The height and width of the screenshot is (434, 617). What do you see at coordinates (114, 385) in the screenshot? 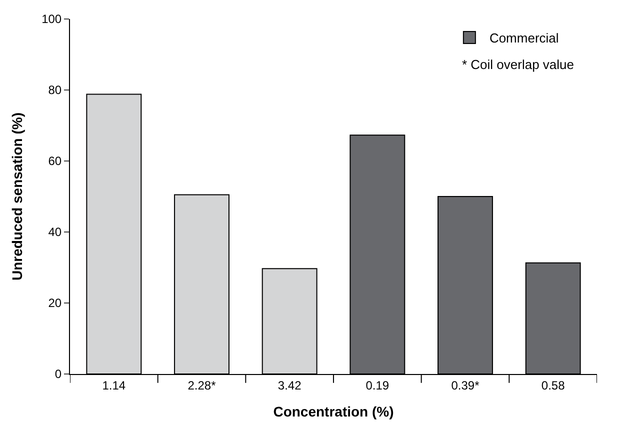
I see `x-tick-label: 1.14` at bounding box center [114, 385].